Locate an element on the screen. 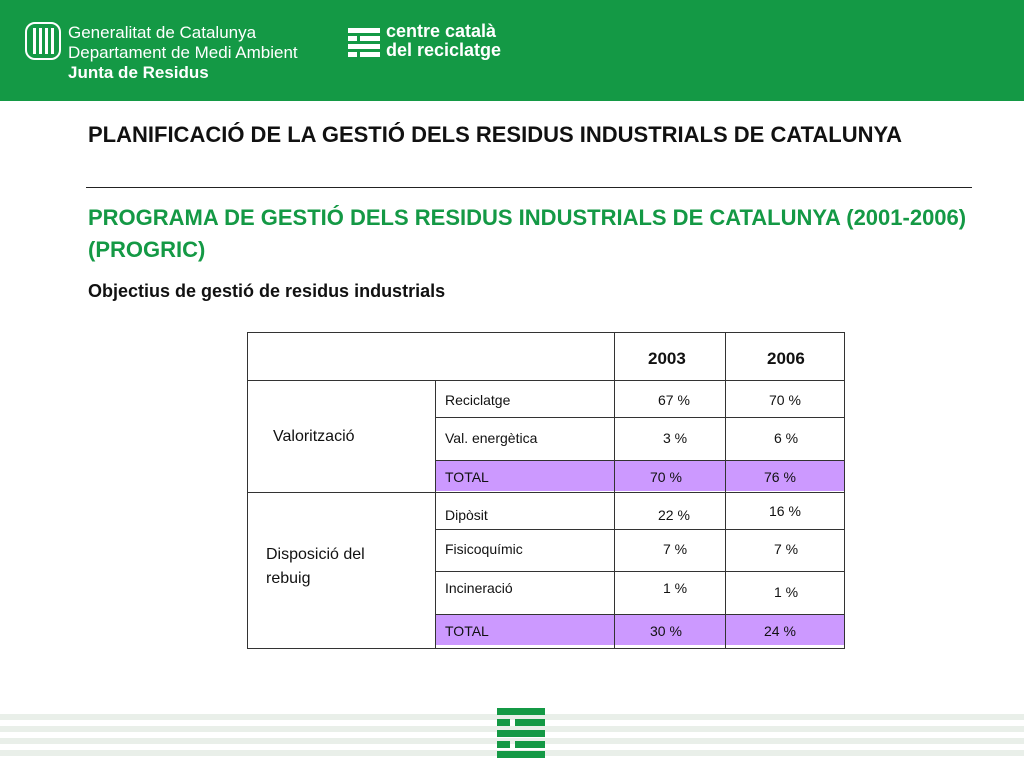 The width and height of the screenshot is (1024, 768). header-2003: 2003 is located at coordinates (667, 358).